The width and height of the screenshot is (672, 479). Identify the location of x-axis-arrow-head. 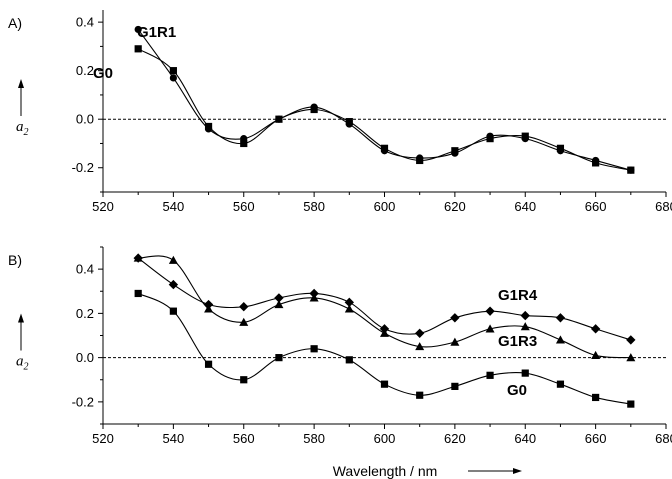
(517, 471).